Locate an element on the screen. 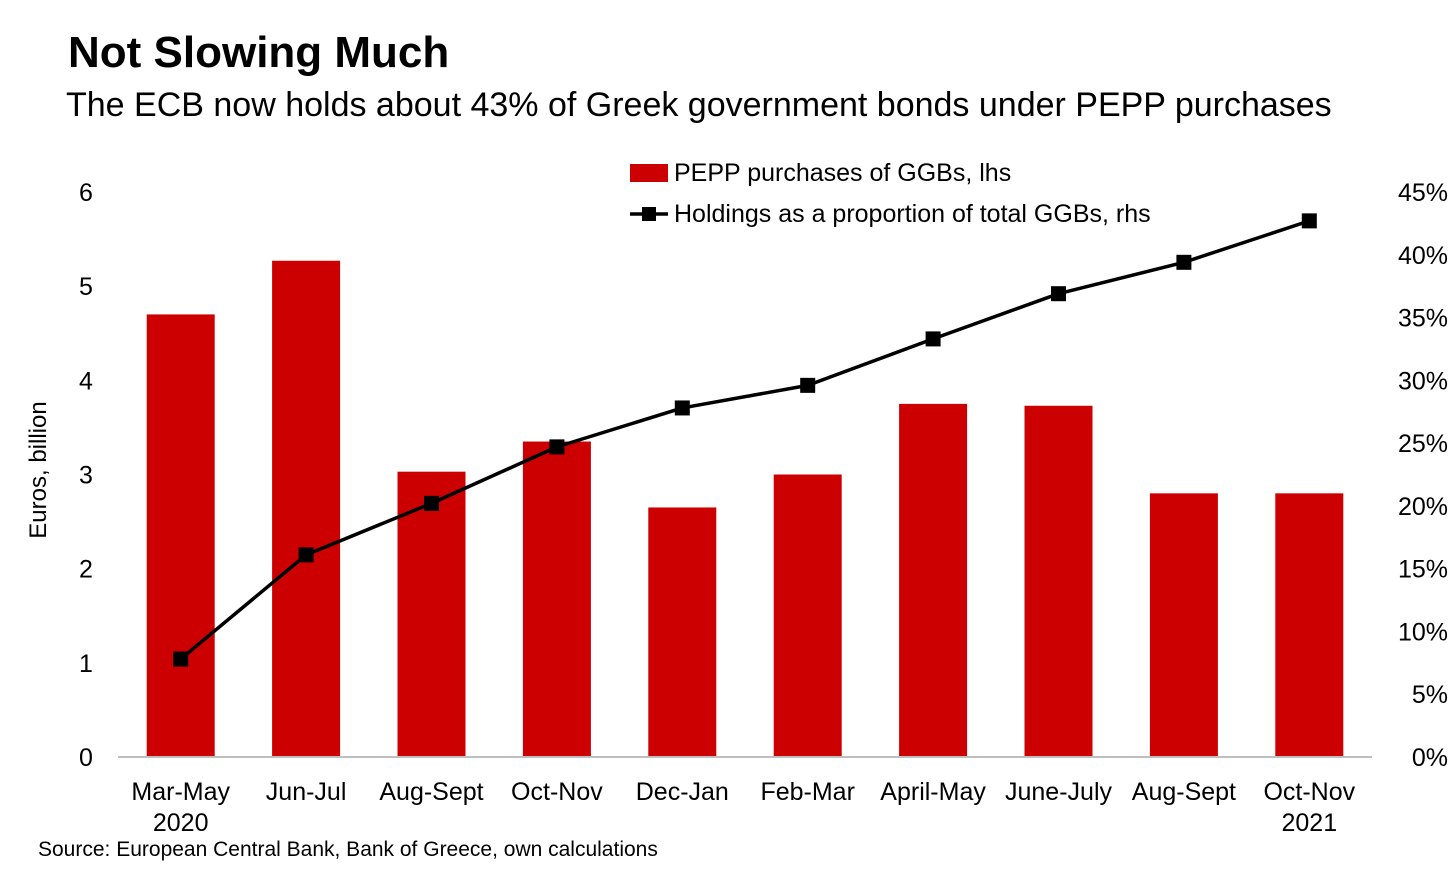 This screenshot has height=874, width=1456. left-tick-label: 1 is located at coordinates (86, 664).